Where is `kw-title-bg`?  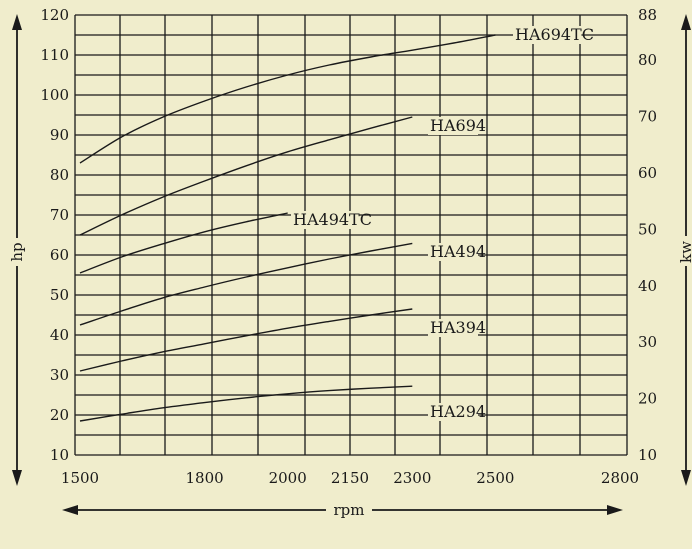 kw-title-bg is located at coordinates (684, 251).